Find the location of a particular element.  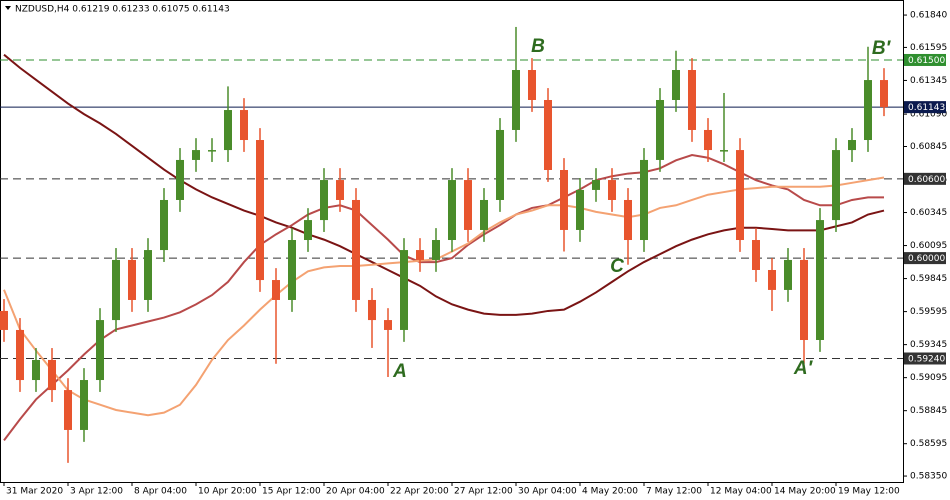

wave-label: B′ is located at coordinates (882, 48).